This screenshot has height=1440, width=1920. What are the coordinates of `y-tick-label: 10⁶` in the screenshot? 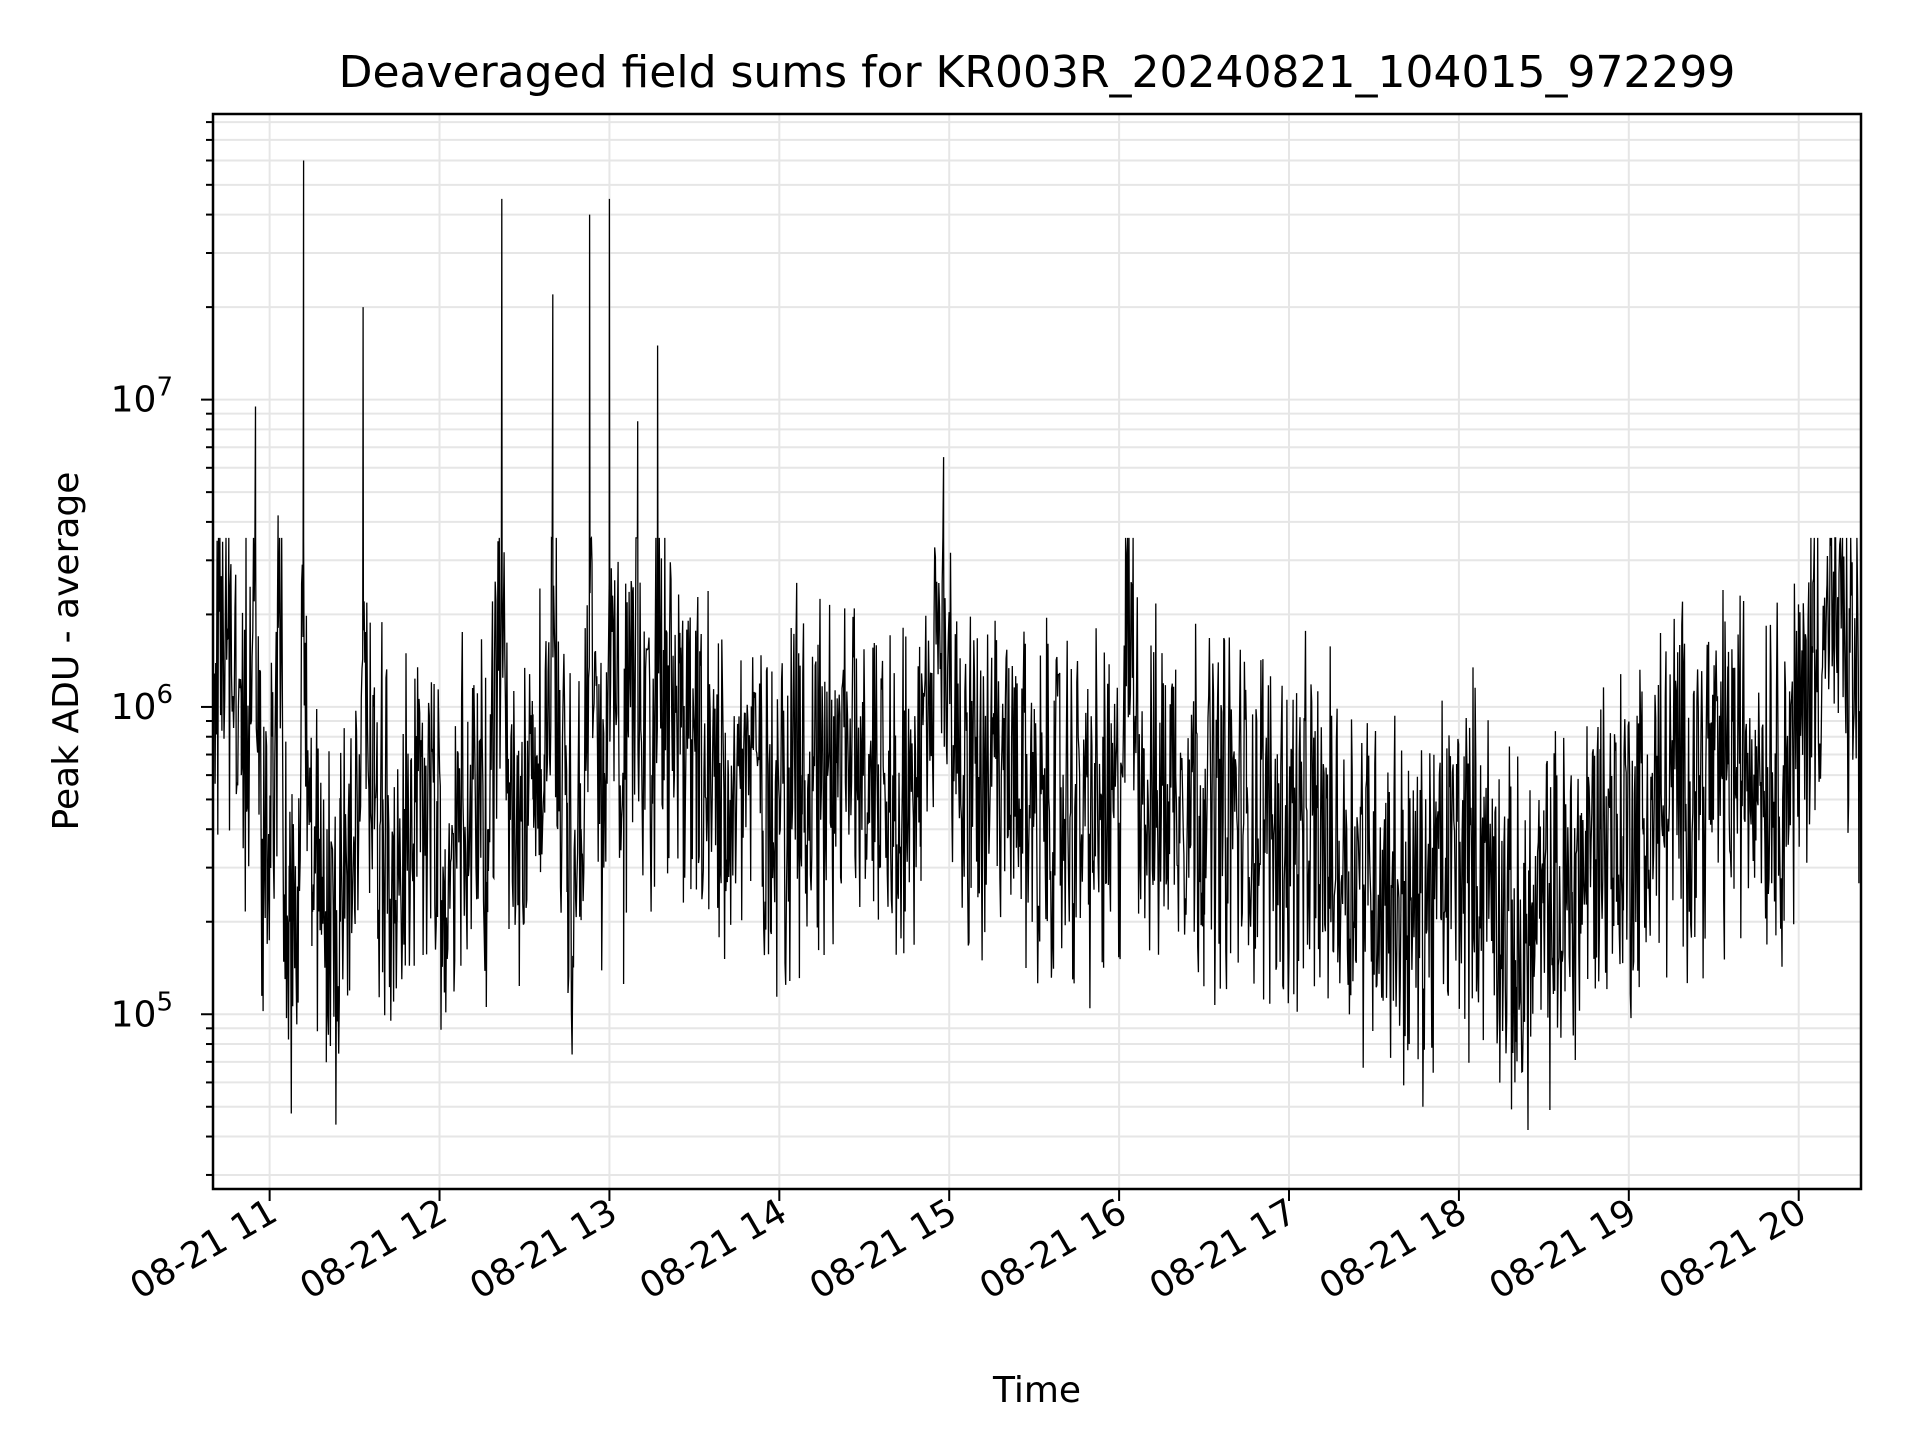 It's located at (142, 704).